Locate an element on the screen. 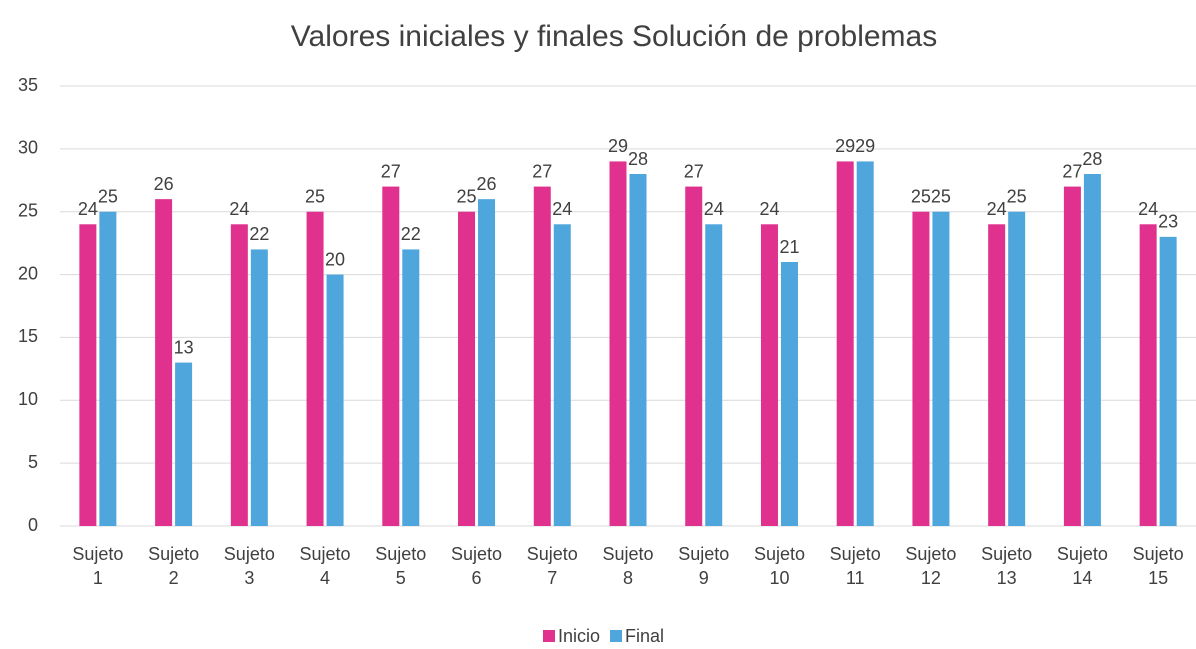 The height and width of the screenshot is (649, 1196). x-tick-label: Sujeto 10 is located at coordinates (779, 566).